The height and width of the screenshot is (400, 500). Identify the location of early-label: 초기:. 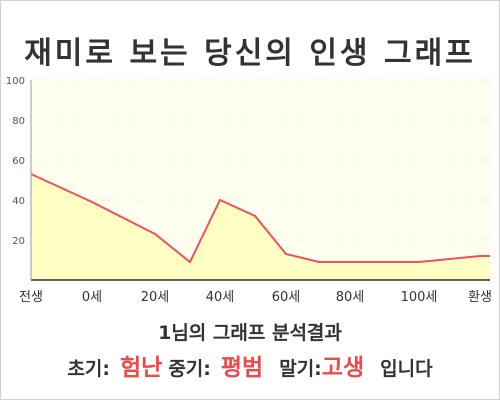
(88, 369).